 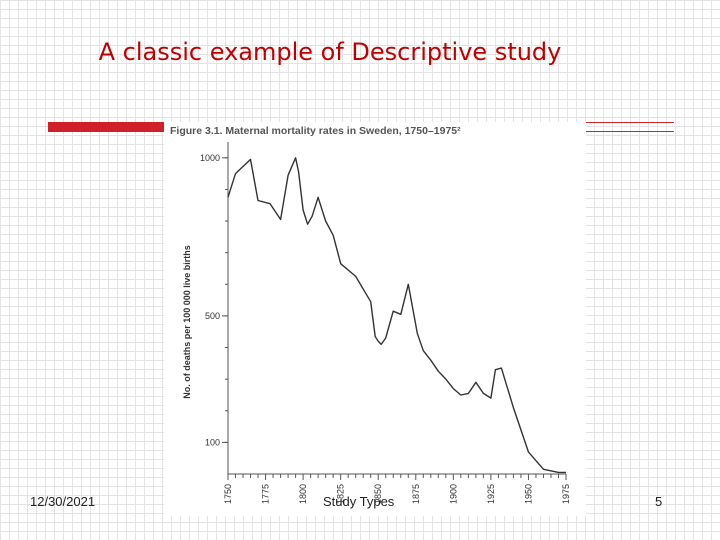 I want to click on y-tick-label: 100, so click(x=212, y=442).